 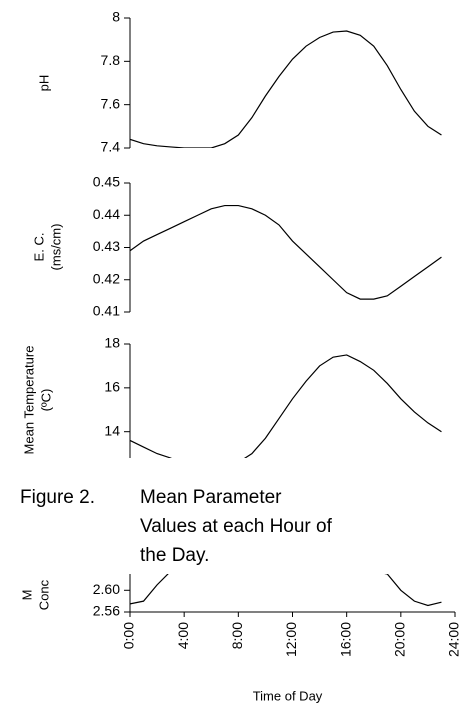 What do you see at coordinates (106, 278) in the screenshot?
I see `y-tick-label: 0.42` at bounding box center [106, 278].